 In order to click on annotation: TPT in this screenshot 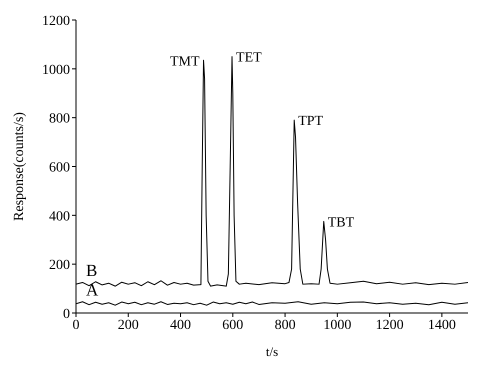, I will do `click(311, 122)`.